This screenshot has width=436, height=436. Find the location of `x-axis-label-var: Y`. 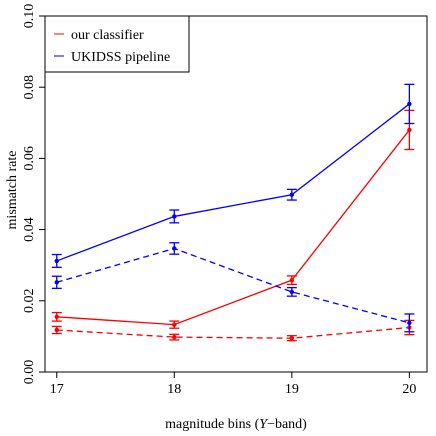

x-axis-label-var: Y is located at coordinates (264, 424).